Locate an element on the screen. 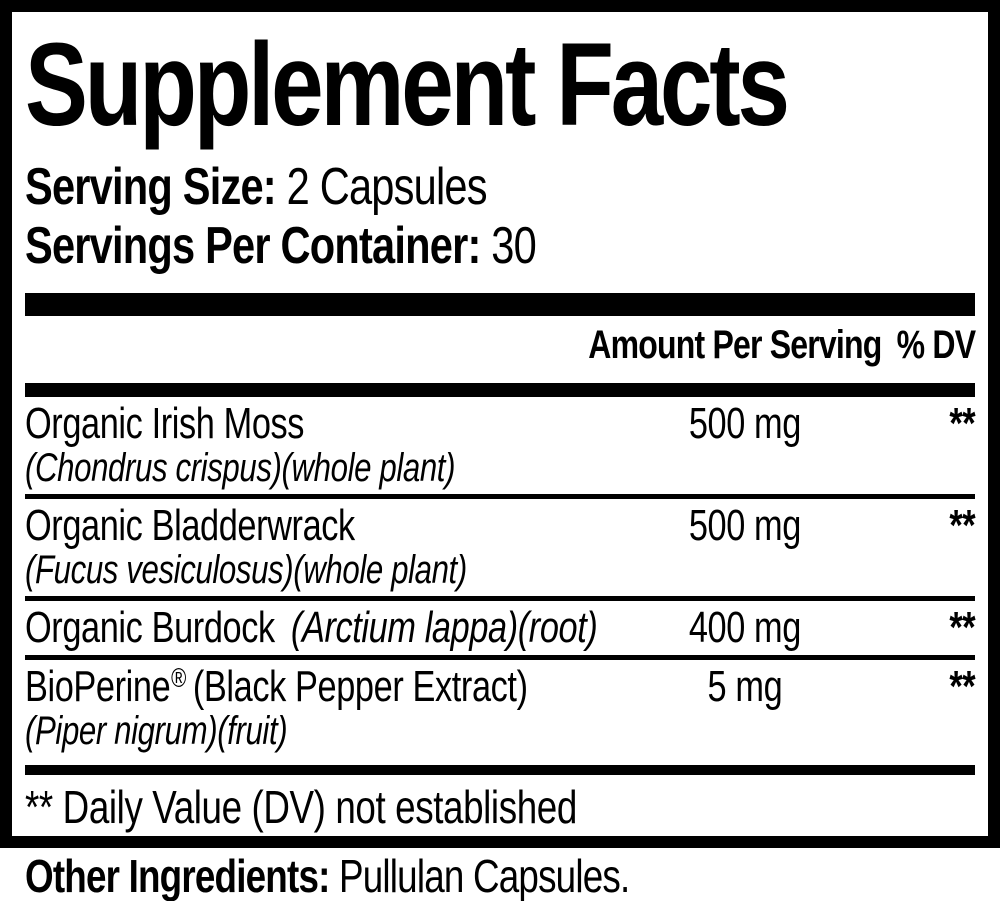 Image resolution: width=1000 pixels, height=901 pixels. ingredient-latin-name: (Fucus vesiculosus)(whole plant) is located at coordinates (246, 569).